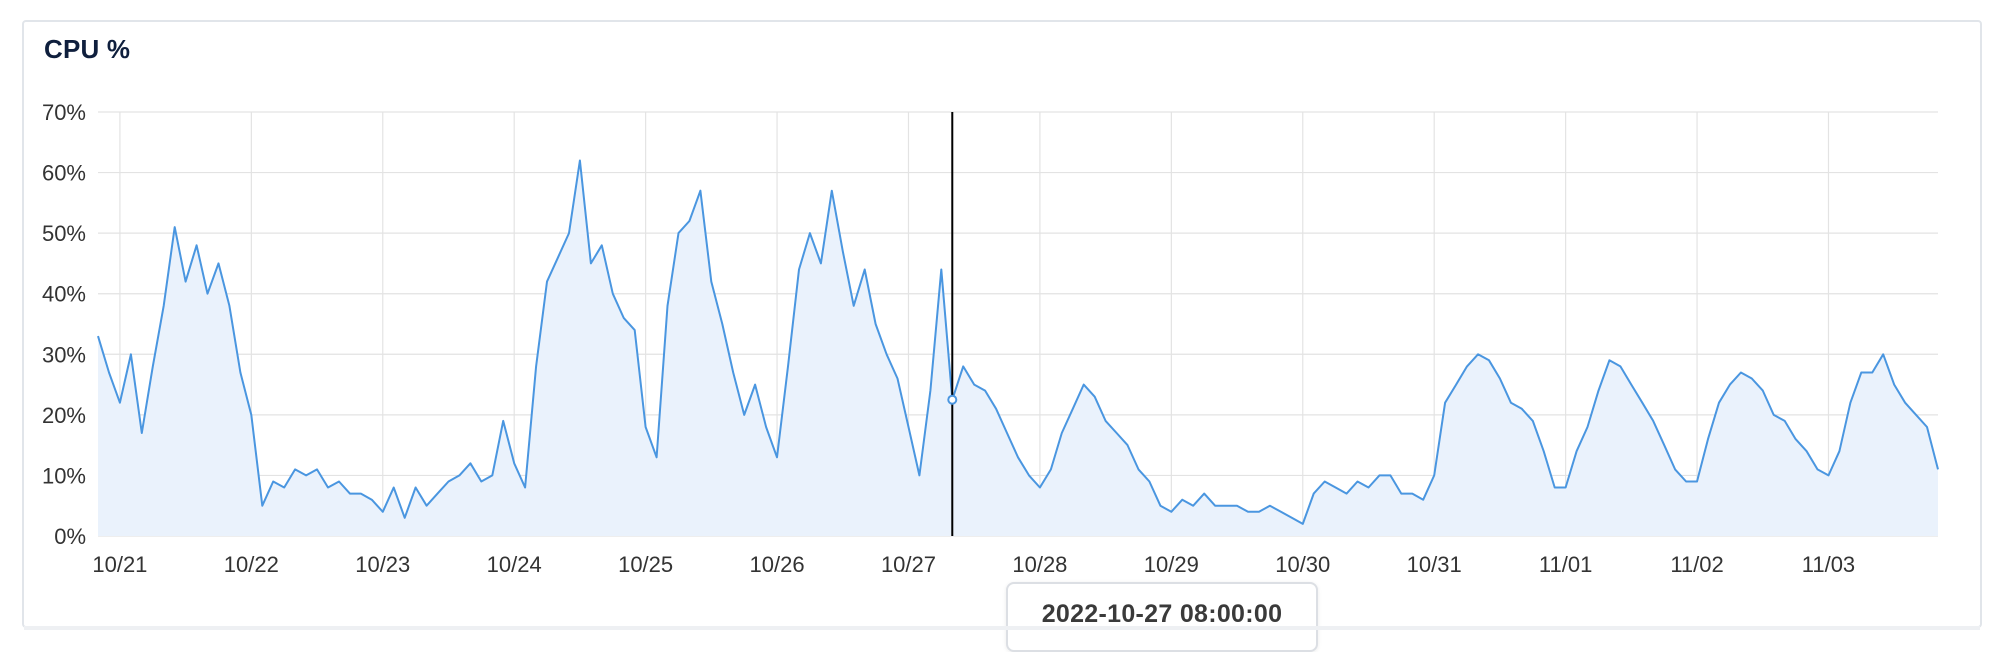 The image size is (2002, 652). I want to click on x-tick-label: 10/27, so click(908, 564).